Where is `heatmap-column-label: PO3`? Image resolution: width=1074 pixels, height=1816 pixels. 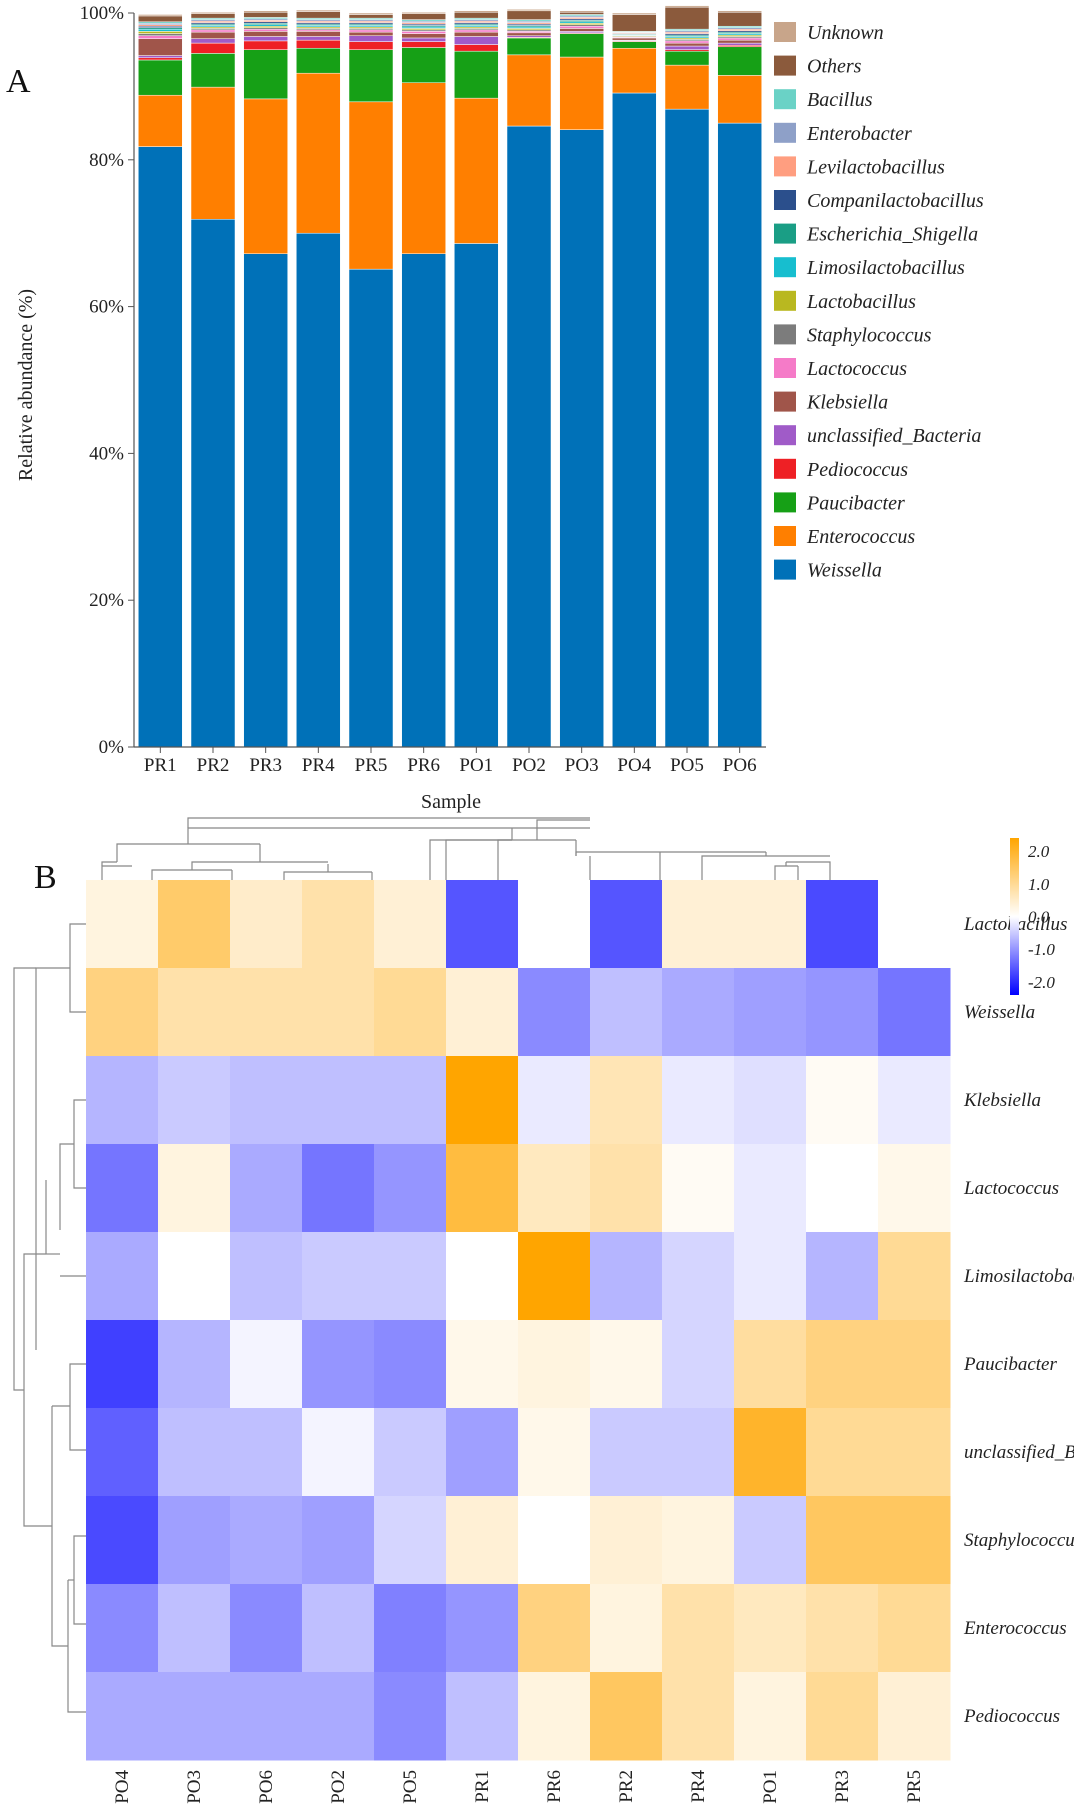
heatmap-column-label: PO3 is located at coordinates (194, 1787).